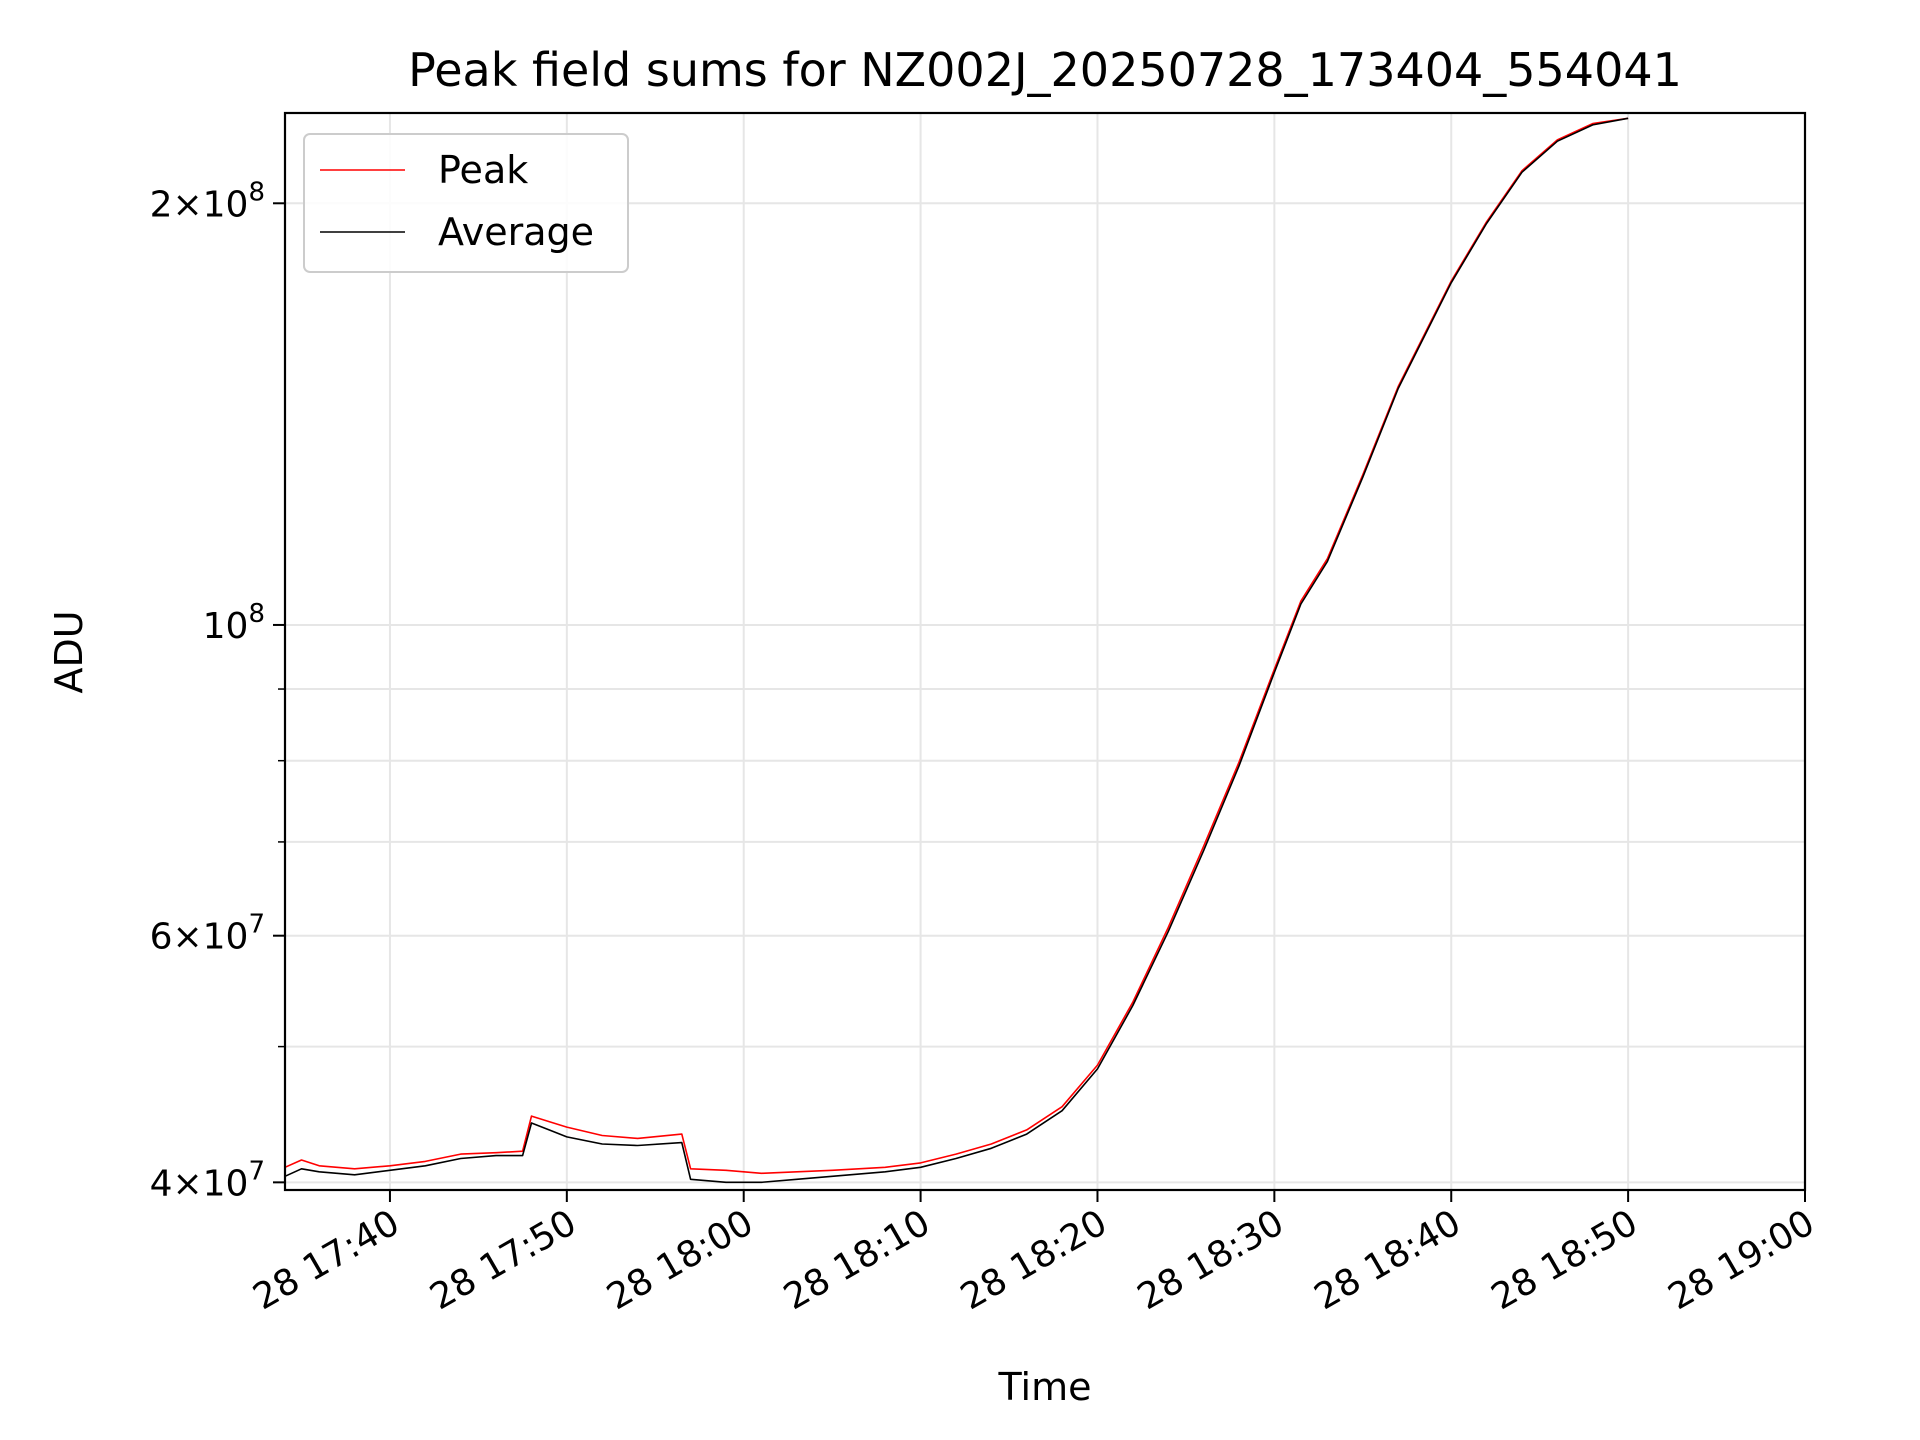  I want to click on legend: Peak Average, so click(466, 203).